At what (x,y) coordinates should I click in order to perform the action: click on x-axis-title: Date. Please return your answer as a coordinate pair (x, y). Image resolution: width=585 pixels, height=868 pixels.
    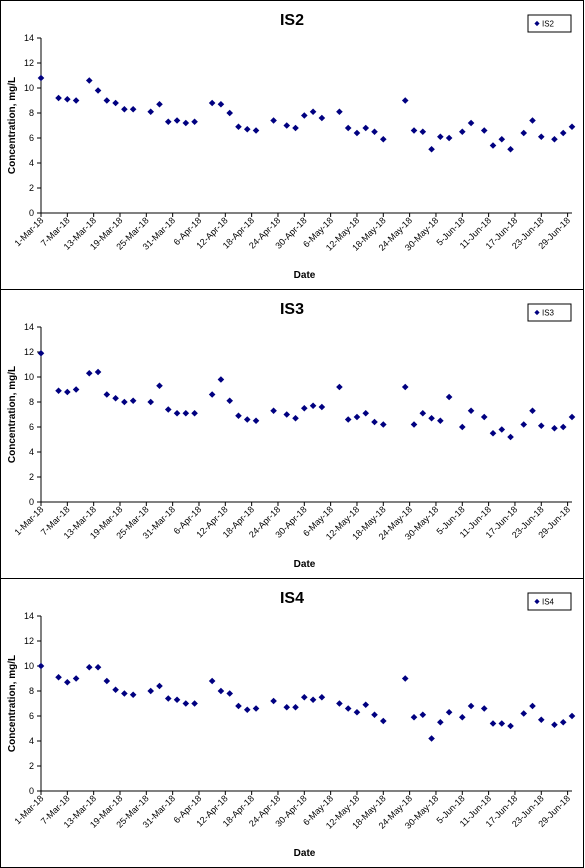
    Looking at the image, I should click on (305, 853).